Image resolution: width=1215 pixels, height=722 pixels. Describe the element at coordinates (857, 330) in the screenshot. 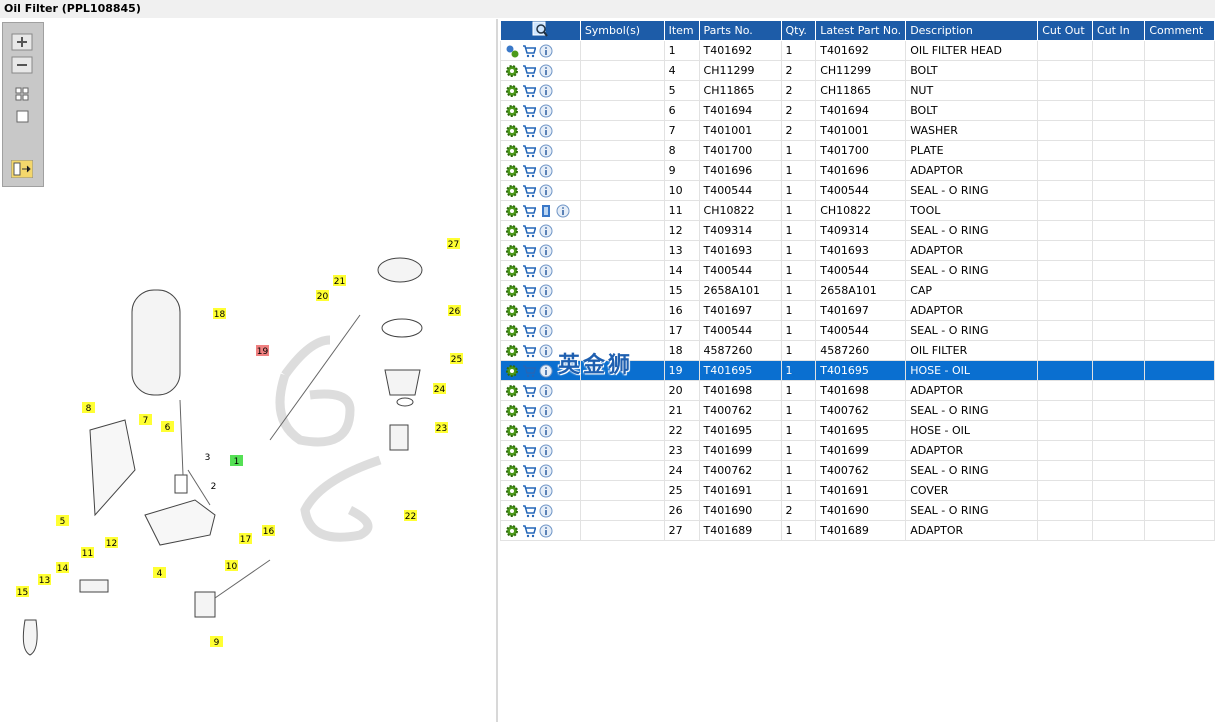

I see `part-row: 17 T400544 1 T400544 SEAL - O RING` at that location.